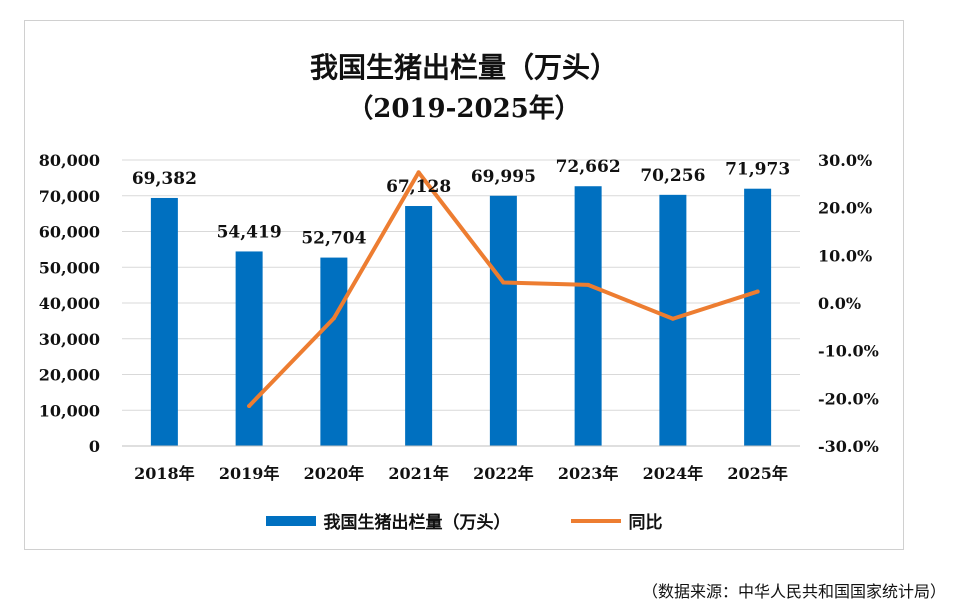 This screenshot has height=610, width=960. What do you see at coordinates (503, 473) in the screenshot?
I see `x-tick-label: 2022年` at bounding box center [503, 473].